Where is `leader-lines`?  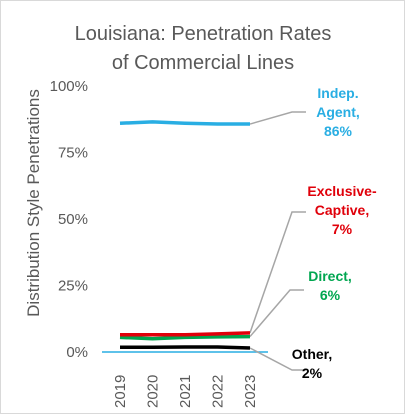 leader-lines is located at coordinates (277, 241).